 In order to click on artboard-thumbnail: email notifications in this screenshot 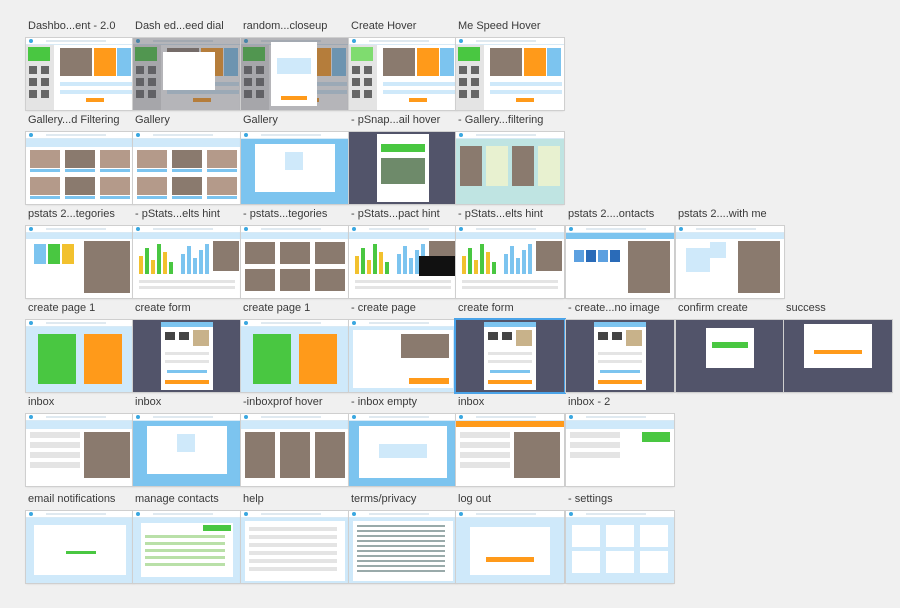, I will do `click(80, 538)`.